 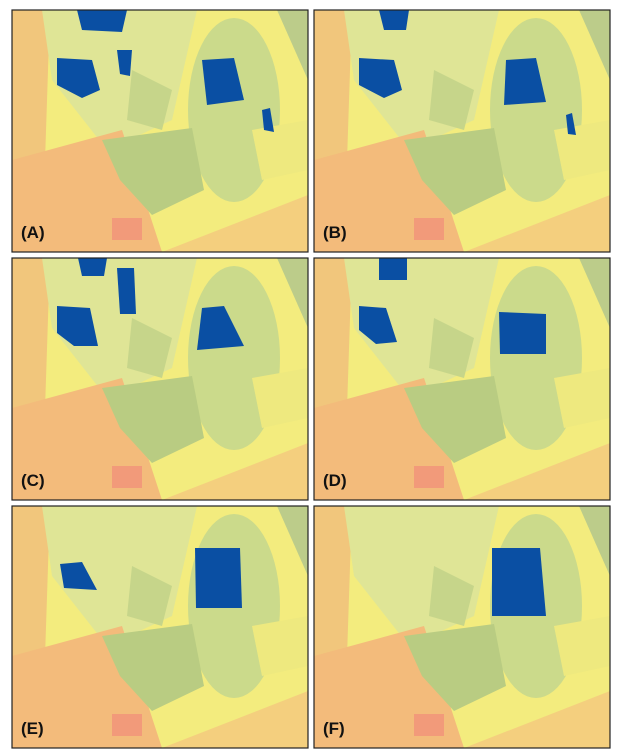 What do you see at coordinates (33, 232) in the screenshot?
I see `panel-label: (A)` at bounding box center [33, 232].